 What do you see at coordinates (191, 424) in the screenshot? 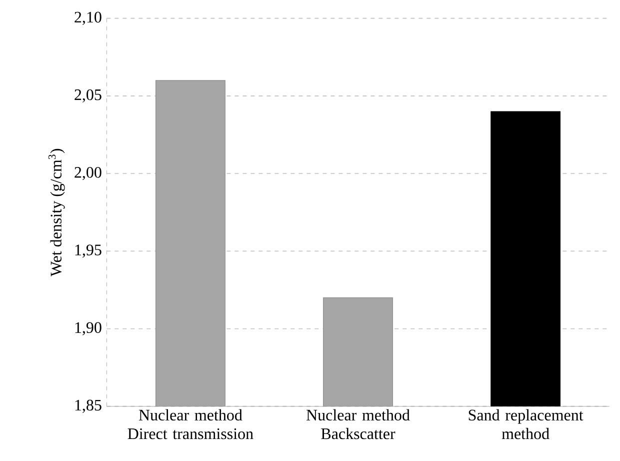
I see `x-tick-label: Nuclear method Direct transmission` at bounding box center [191, 424].